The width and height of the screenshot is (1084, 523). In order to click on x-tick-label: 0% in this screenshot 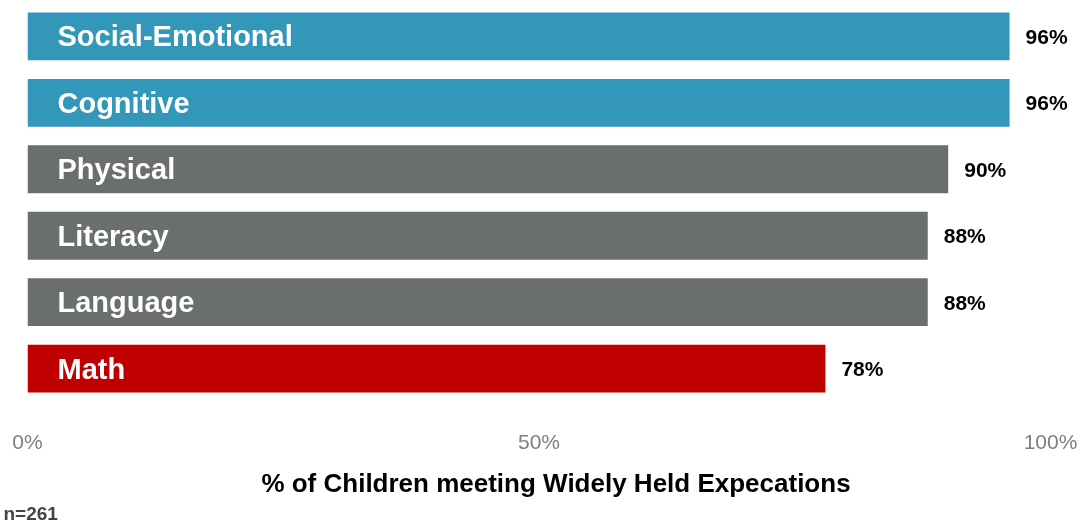, I will do `click(27, 441)`.